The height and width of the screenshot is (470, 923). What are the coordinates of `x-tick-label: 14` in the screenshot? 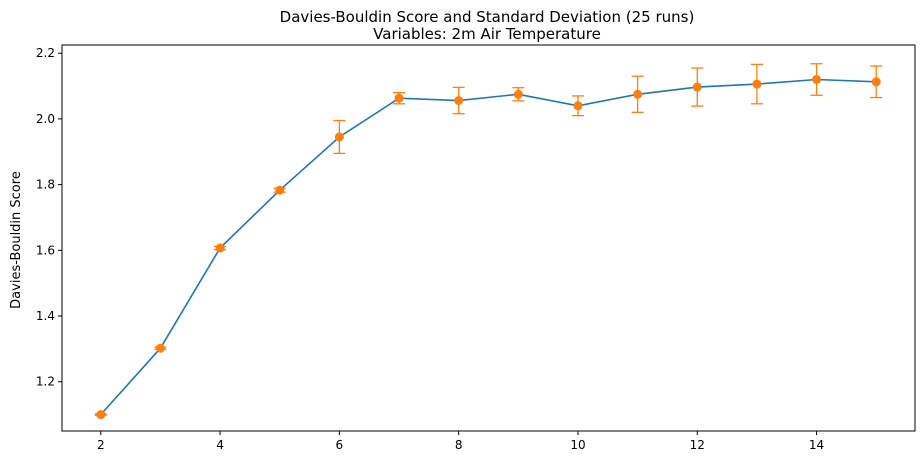 It's located at (816, 445).